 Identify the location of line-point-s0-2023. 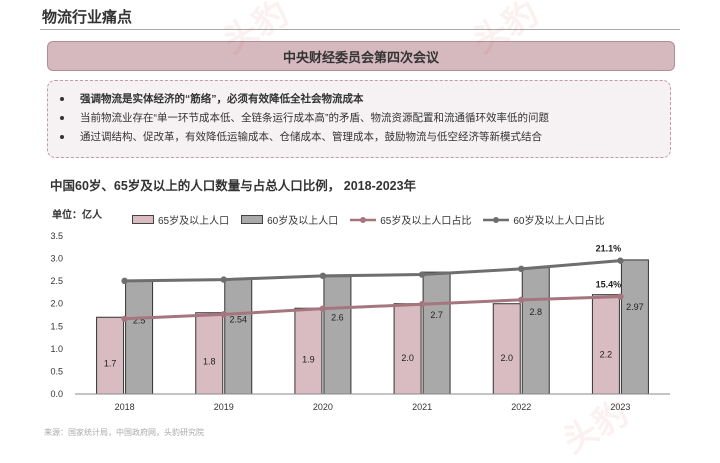
(620, 296).